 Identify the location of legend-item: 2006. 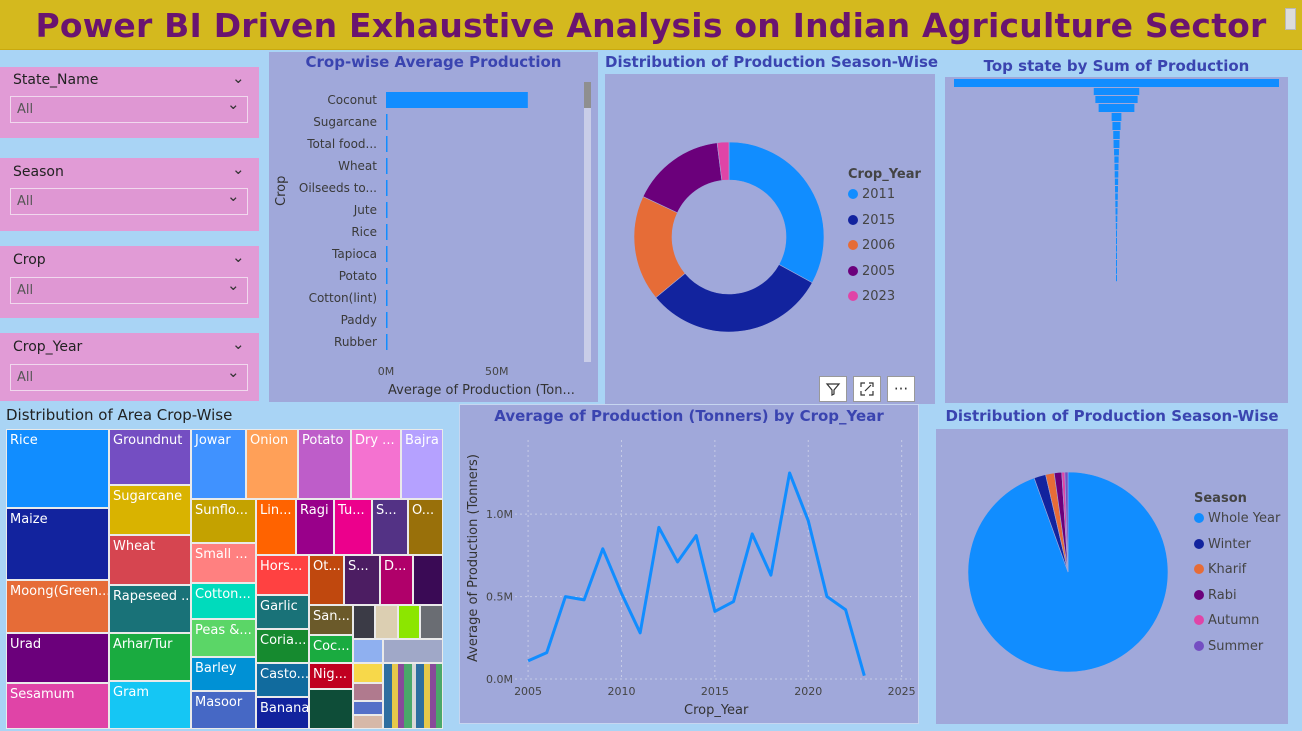
(871, 251).